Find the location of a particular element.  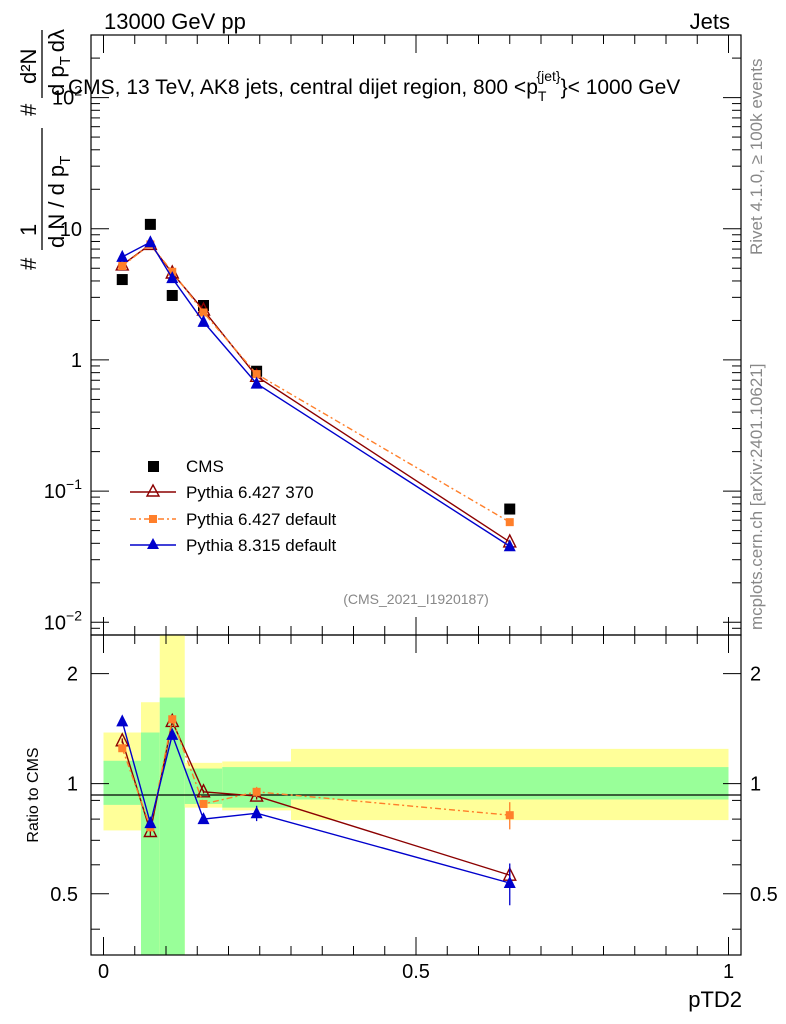

x-tick-labels: 0 0.5 1 is located at coordinates (416, 972).